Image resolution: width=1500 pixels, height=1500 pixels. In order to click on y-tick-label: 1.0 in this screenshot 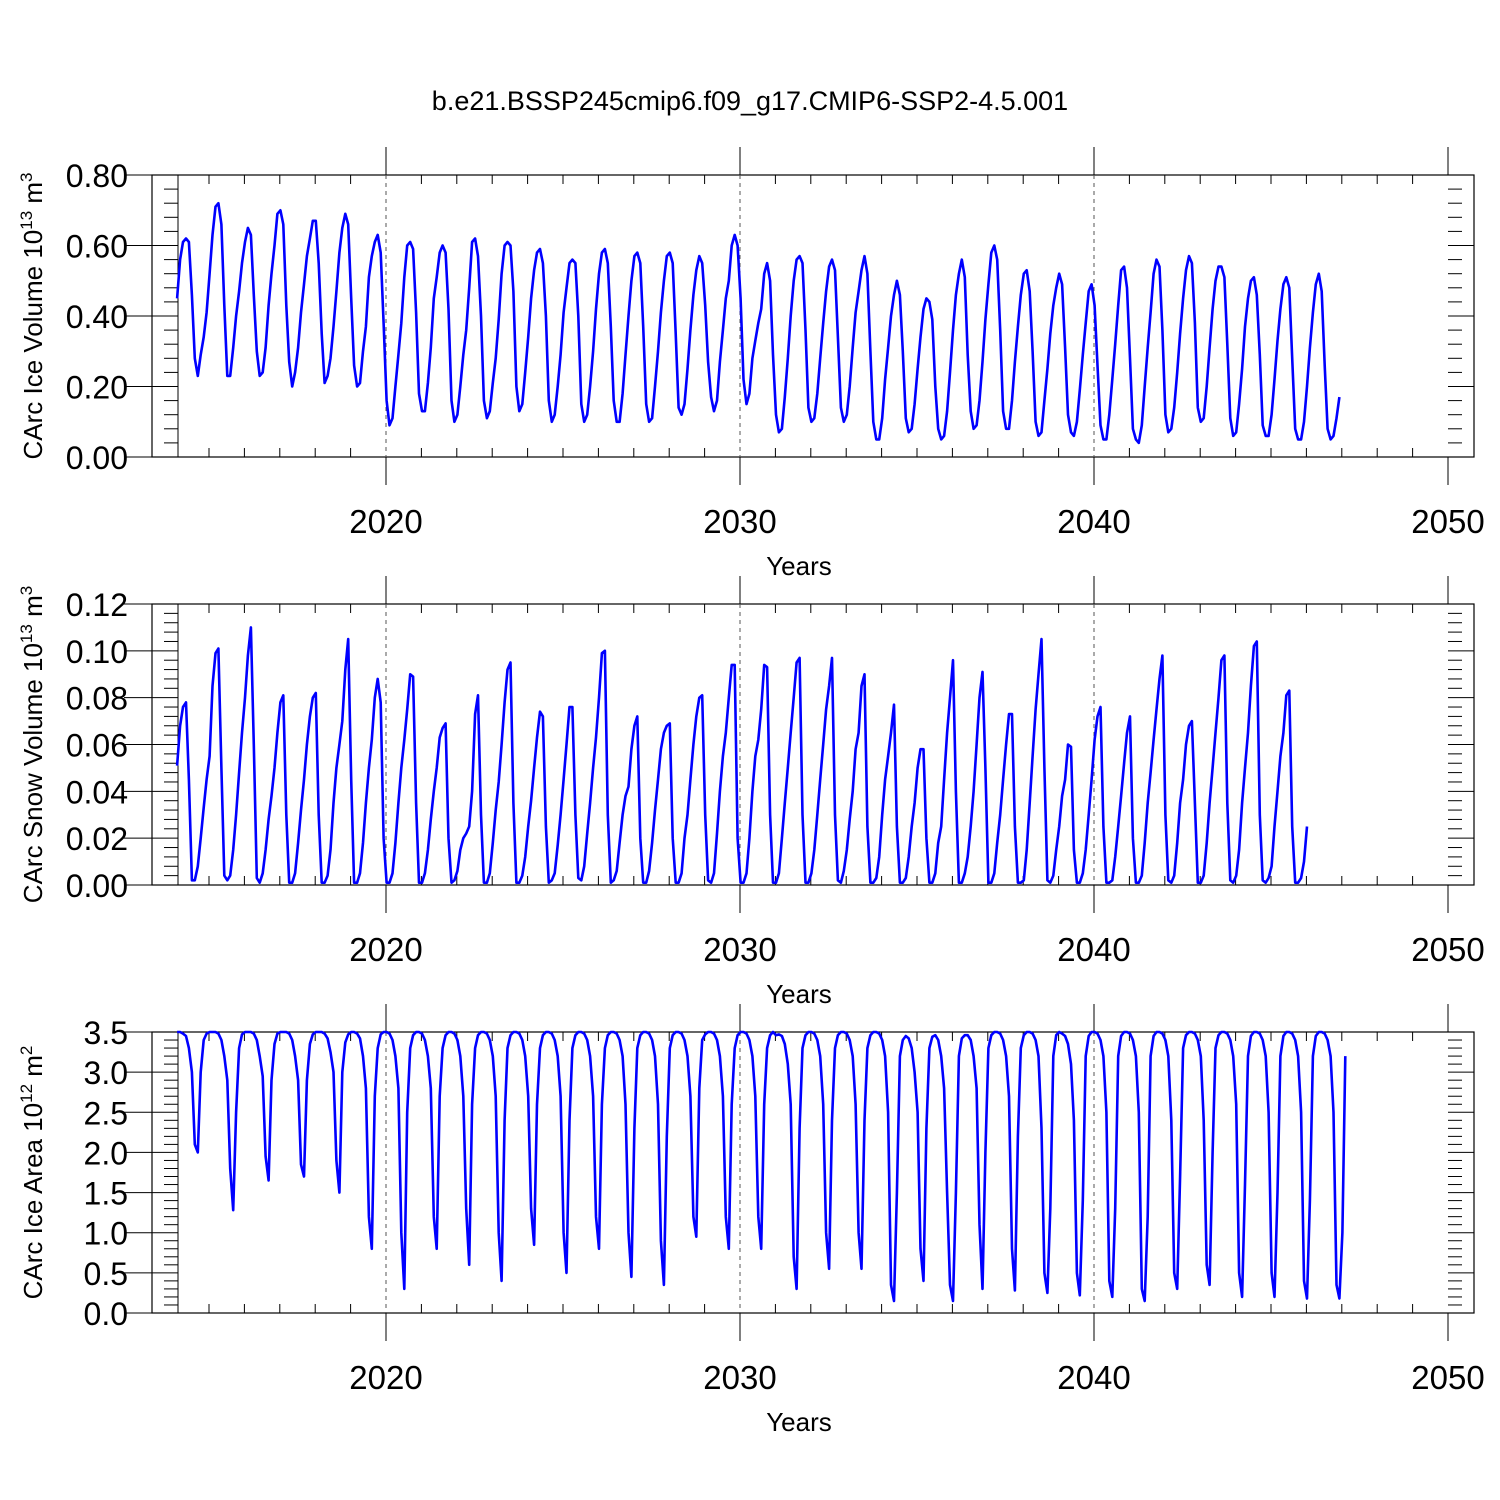, I will do `click(106, 1234)`.